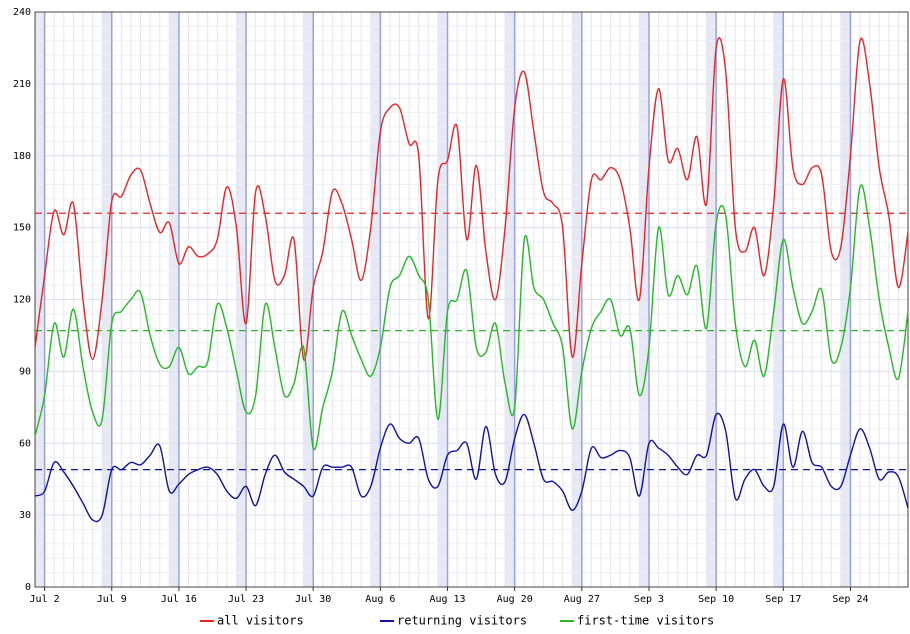 Image resolution: width=910 pixels, height=634 pixels. I want to click on x-tick-label: Aug 27, so click(582, 599).